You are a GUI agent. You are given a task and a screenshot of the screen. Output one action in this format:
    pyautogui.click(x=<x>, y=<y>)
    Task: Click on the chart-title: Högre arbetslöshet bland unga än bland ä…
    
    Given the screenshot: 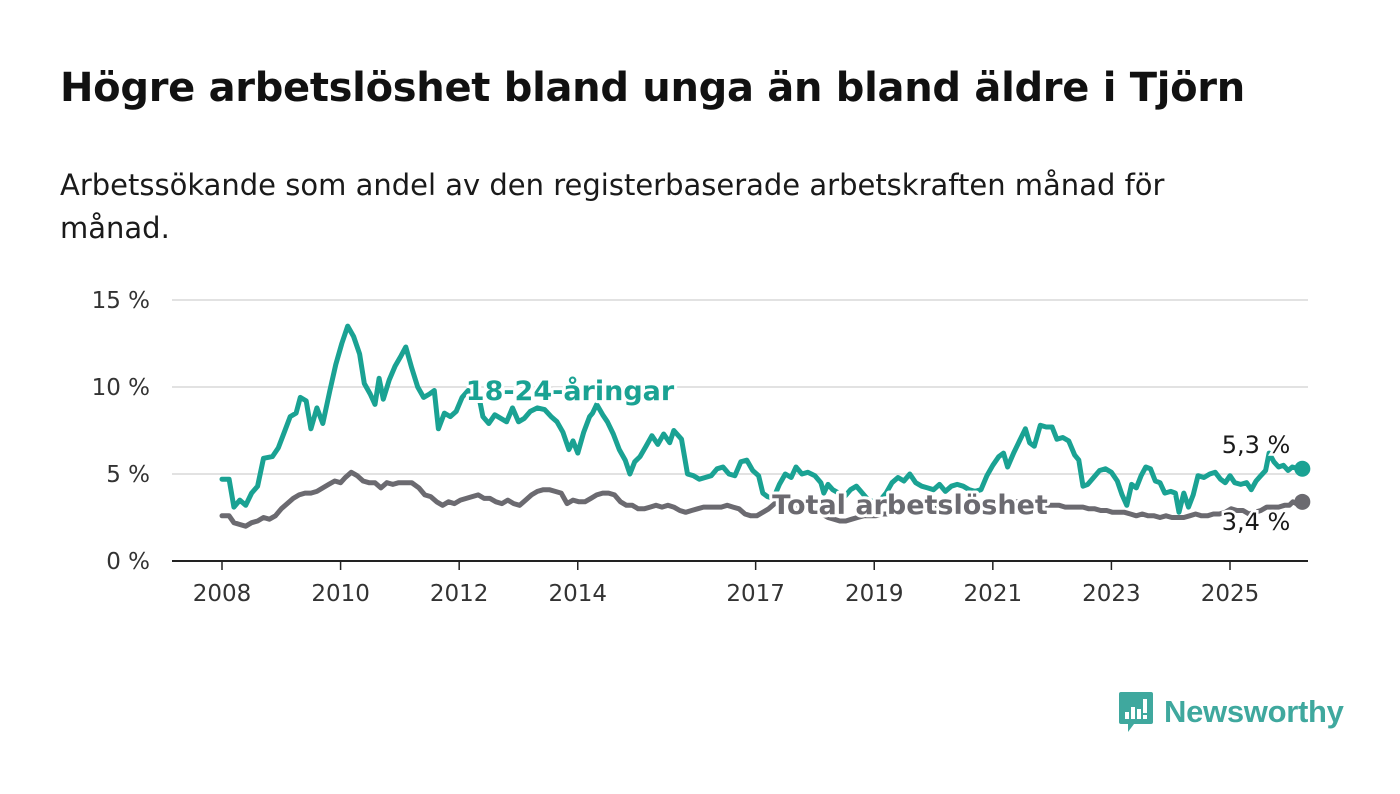 What is the action you would take?
    pyautogui.click(x=652, y=88)
    